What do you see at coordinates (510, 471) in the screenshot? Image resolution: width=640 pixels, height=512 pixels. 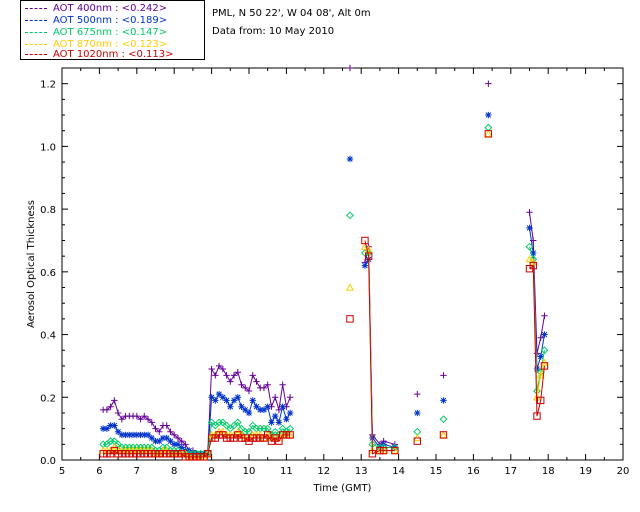 I see `x-tick-label: 17` at bounding box center [510, 471].